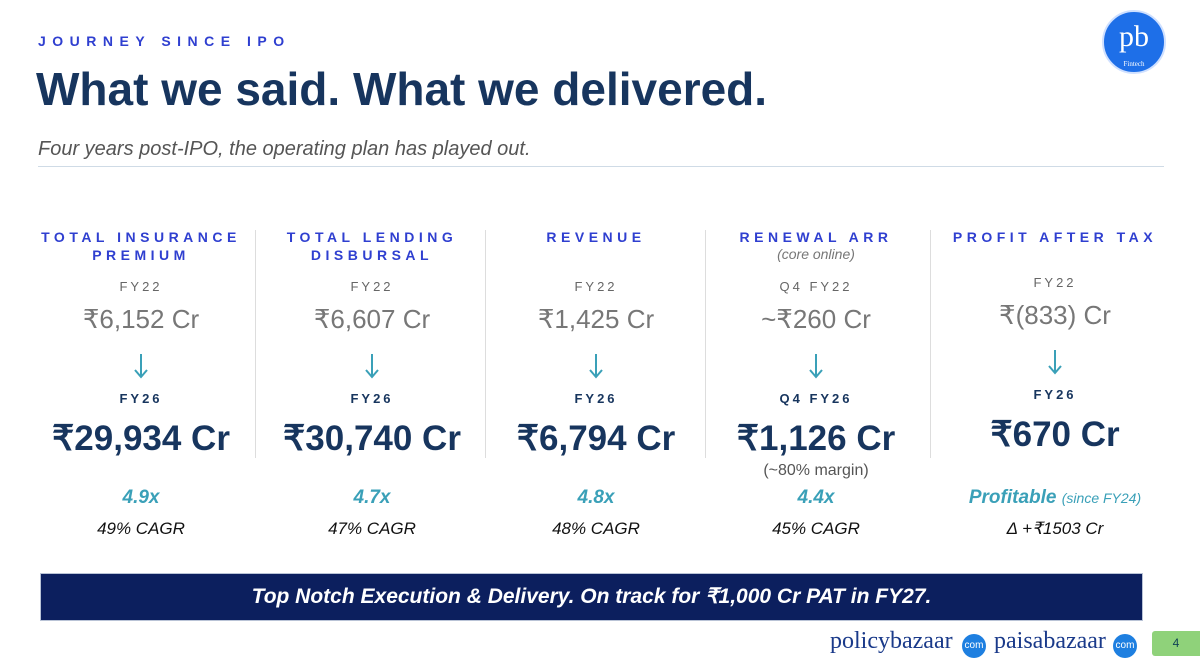 This screenshot has height=664, width=1200. What do you see at coordinates (141, 255) in the screenshot?
I see `metric-title: PREMIUM` at bounding box center [141, 255].